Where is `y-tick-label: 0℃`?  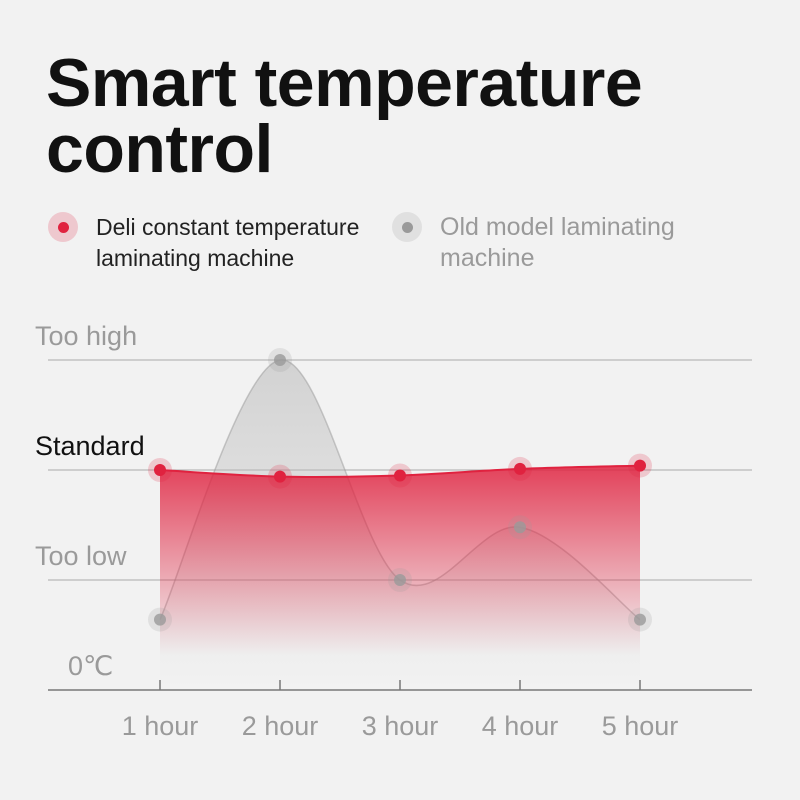
y-tick-label: 0℃ is located at coordinates (90, 666).